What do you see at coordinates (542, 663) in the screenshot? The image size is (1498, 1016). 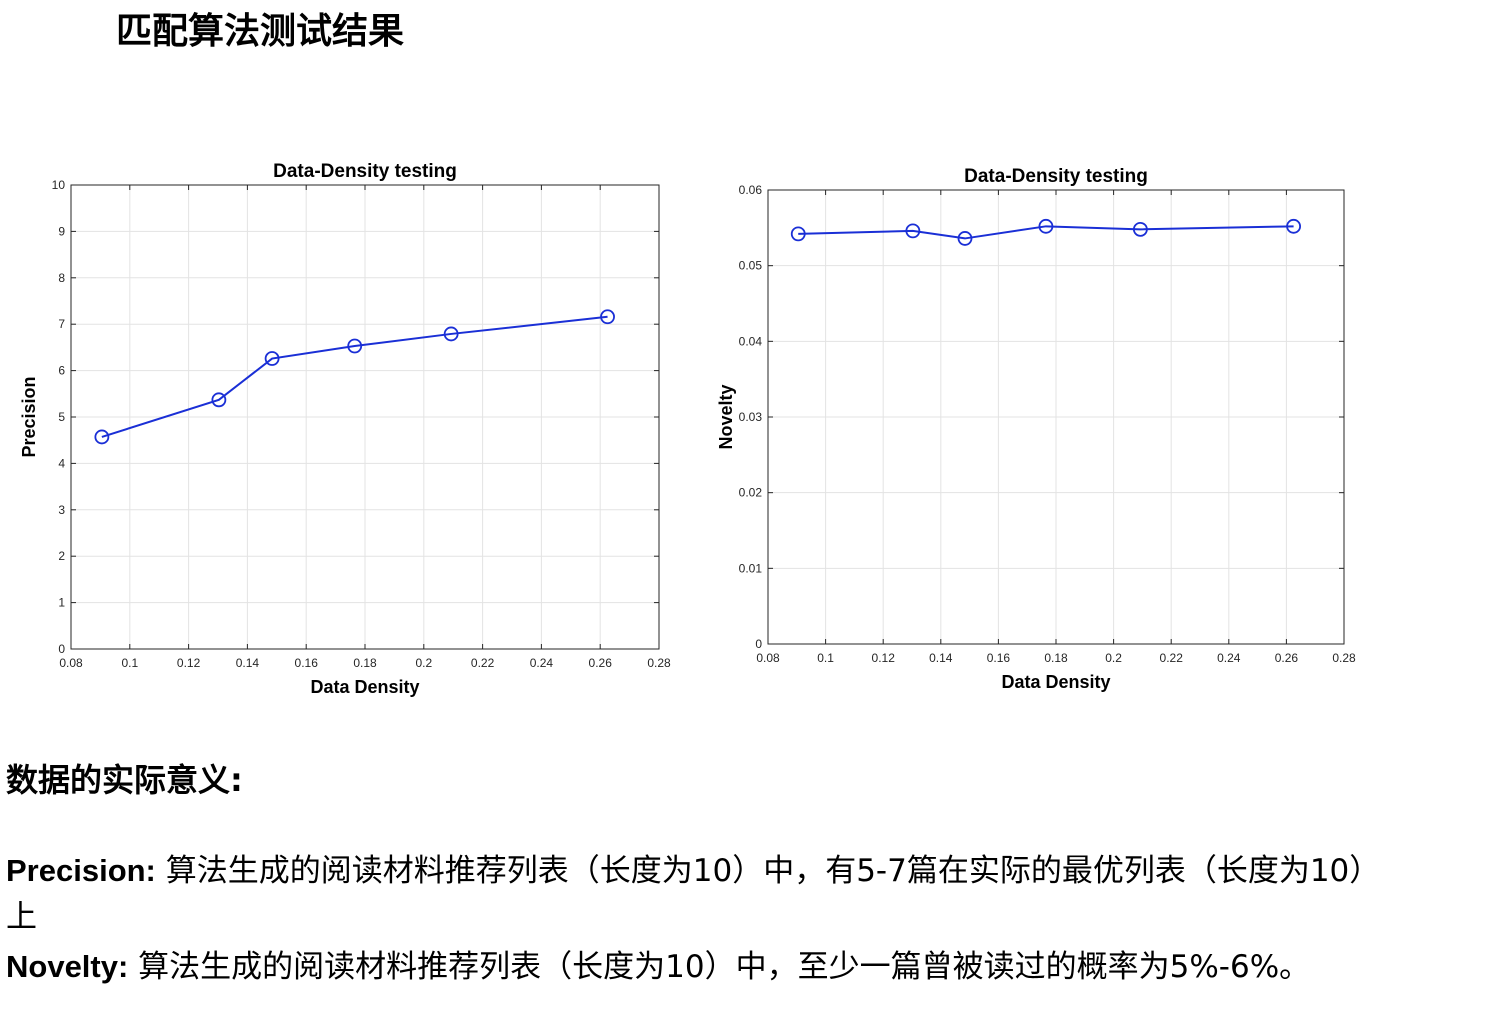 I see `precision-x-tick-label: 0.24` at bounding box center [542, 663].